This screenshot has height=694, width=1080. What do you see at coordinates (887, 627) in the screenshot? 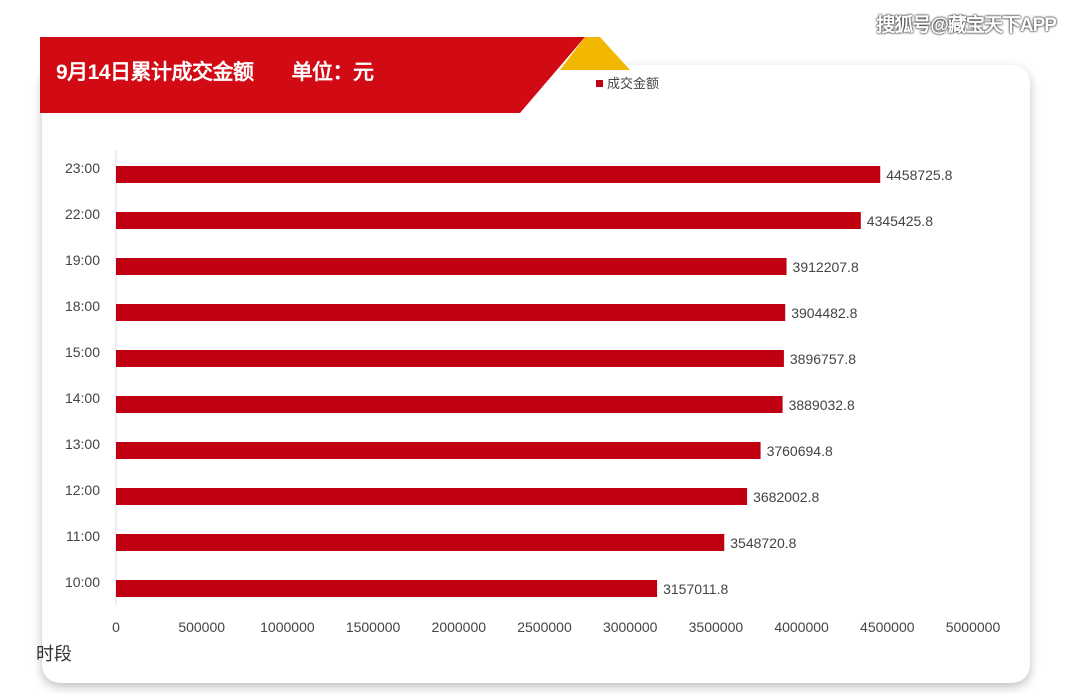
I see `x-tick-label: 4500000` at bounding box center [887, 627].